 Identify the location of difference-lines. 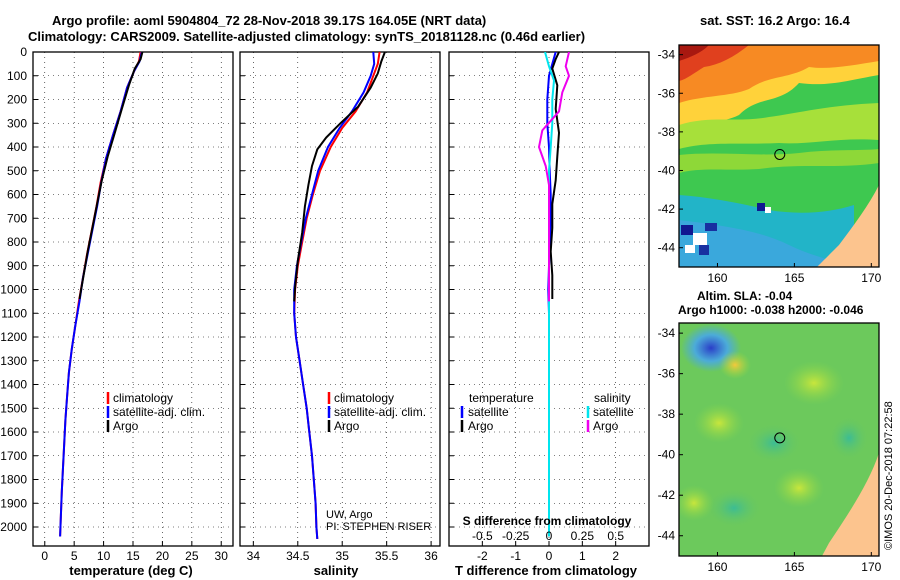
(554, 294).